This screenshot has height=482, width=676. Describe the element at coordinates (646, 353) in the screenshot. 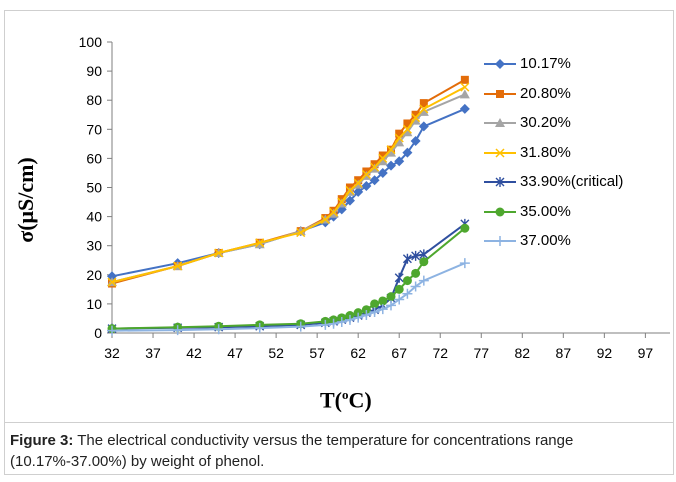

I see `x-tick-label: 97` at that location.